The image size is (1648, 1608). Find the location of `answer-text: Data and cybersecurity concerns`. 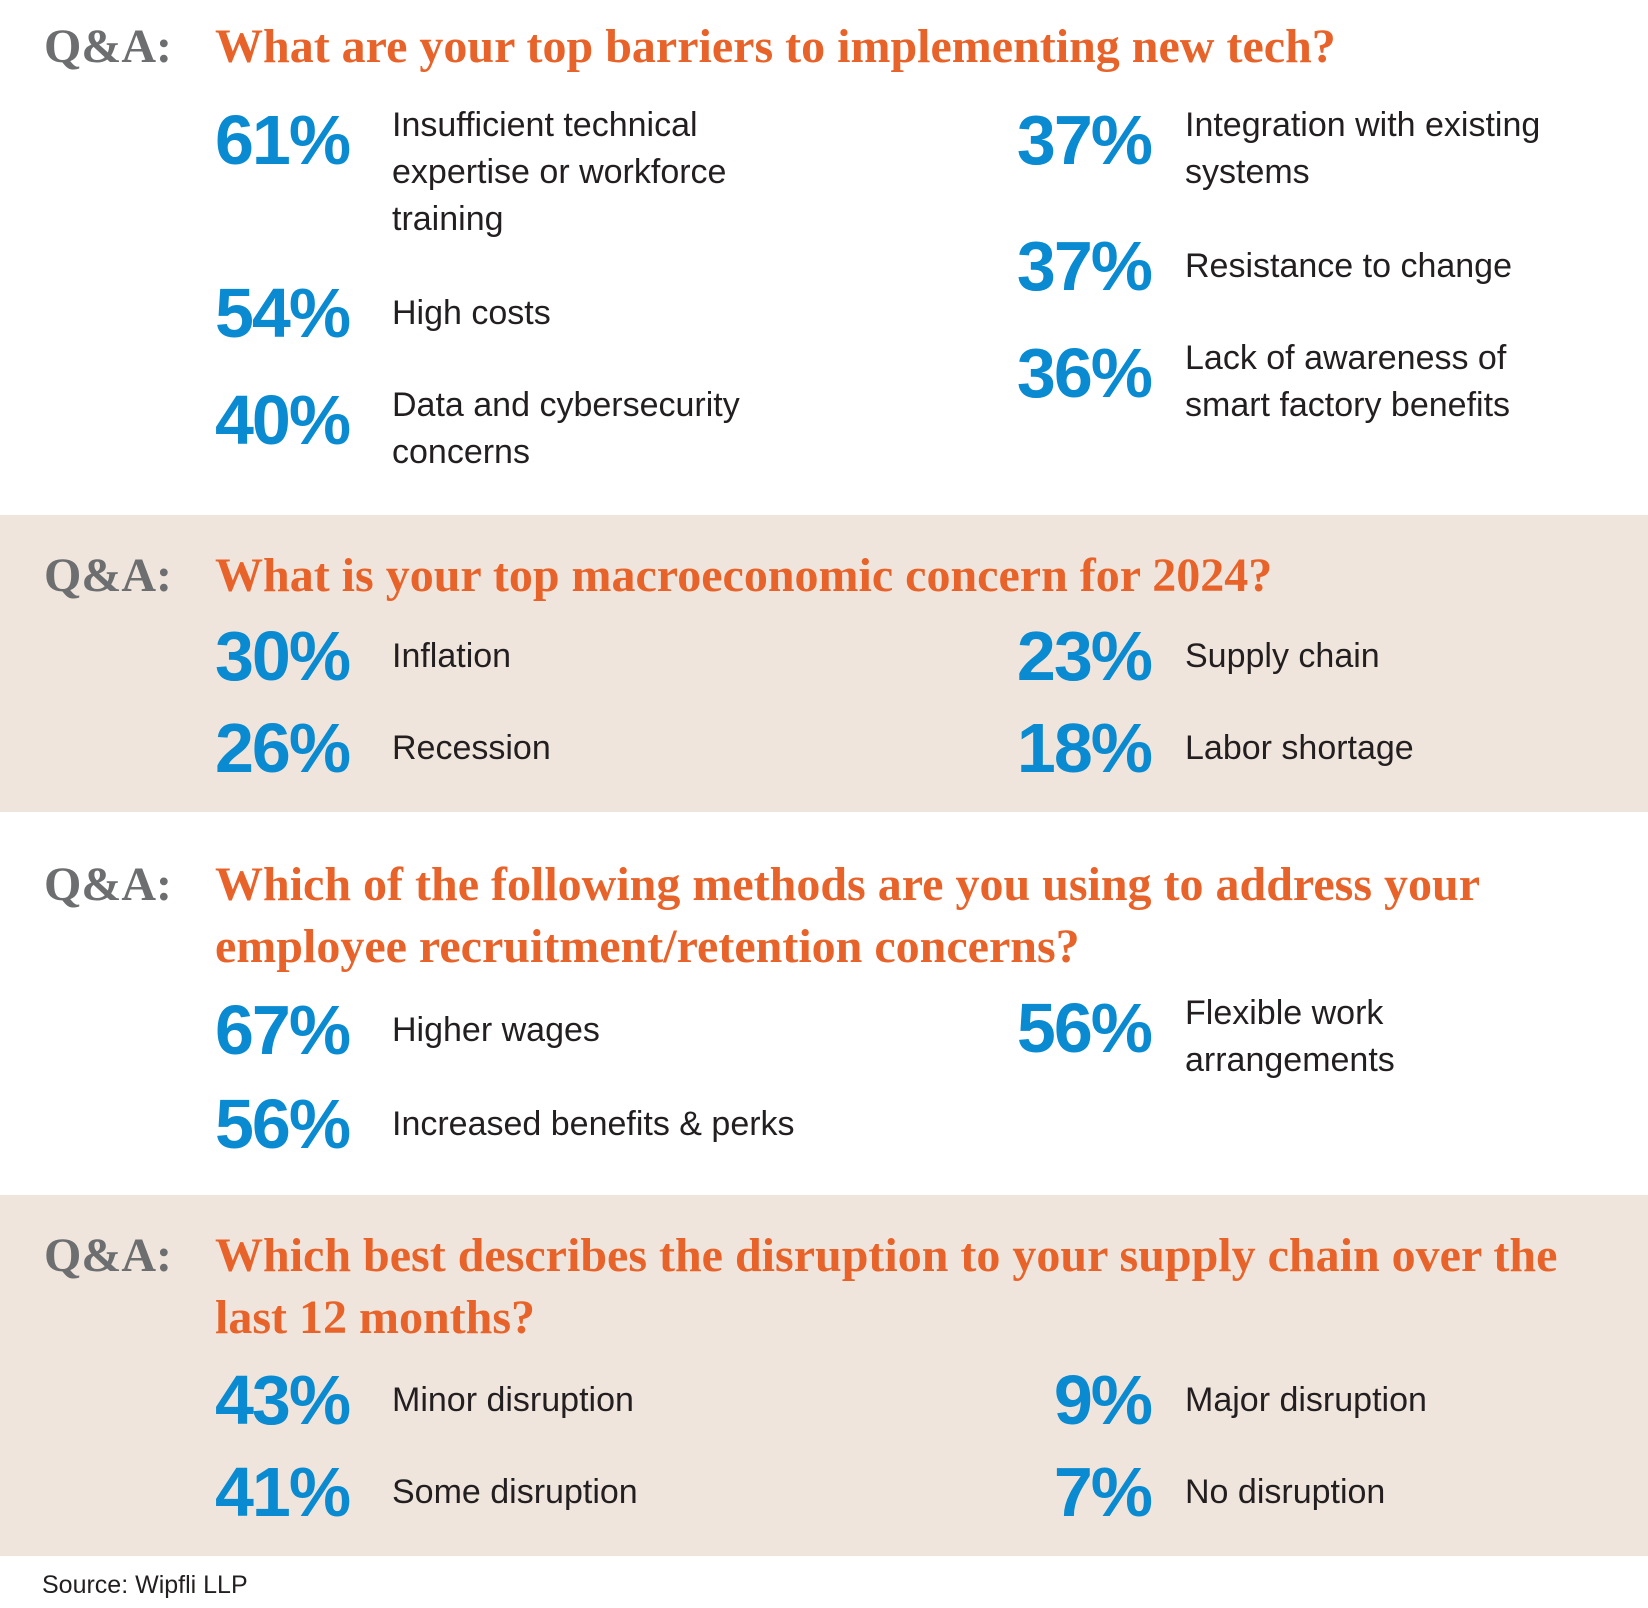

answer-text: Data and cybersecurity concerns is located at coordinates (566, 428).